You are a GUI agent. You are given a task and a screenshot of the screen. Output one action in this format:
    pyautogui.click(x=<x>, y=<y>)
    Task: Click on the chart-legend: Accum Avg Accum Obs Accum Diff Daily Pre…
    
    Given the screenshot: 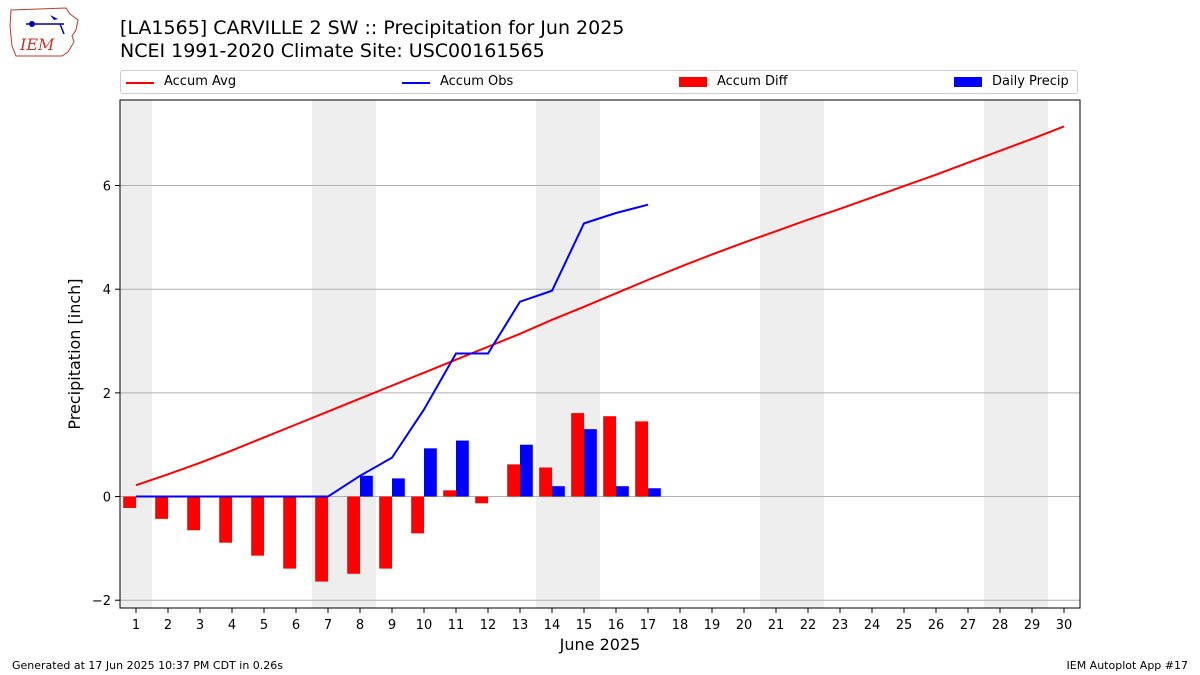 What is the action you would take?
    pyautogui.click(x=599, y=82)
    